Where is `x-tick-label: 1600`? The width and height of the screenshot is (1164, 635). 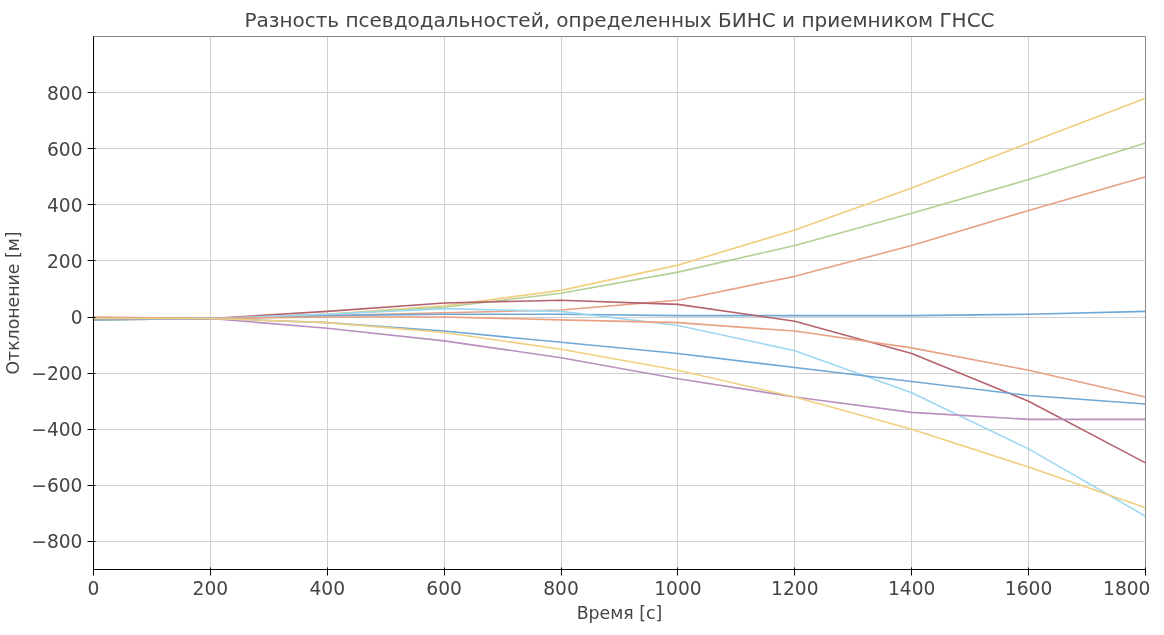
x-tick-label: 1600 is located at coordinates (1028, 588).